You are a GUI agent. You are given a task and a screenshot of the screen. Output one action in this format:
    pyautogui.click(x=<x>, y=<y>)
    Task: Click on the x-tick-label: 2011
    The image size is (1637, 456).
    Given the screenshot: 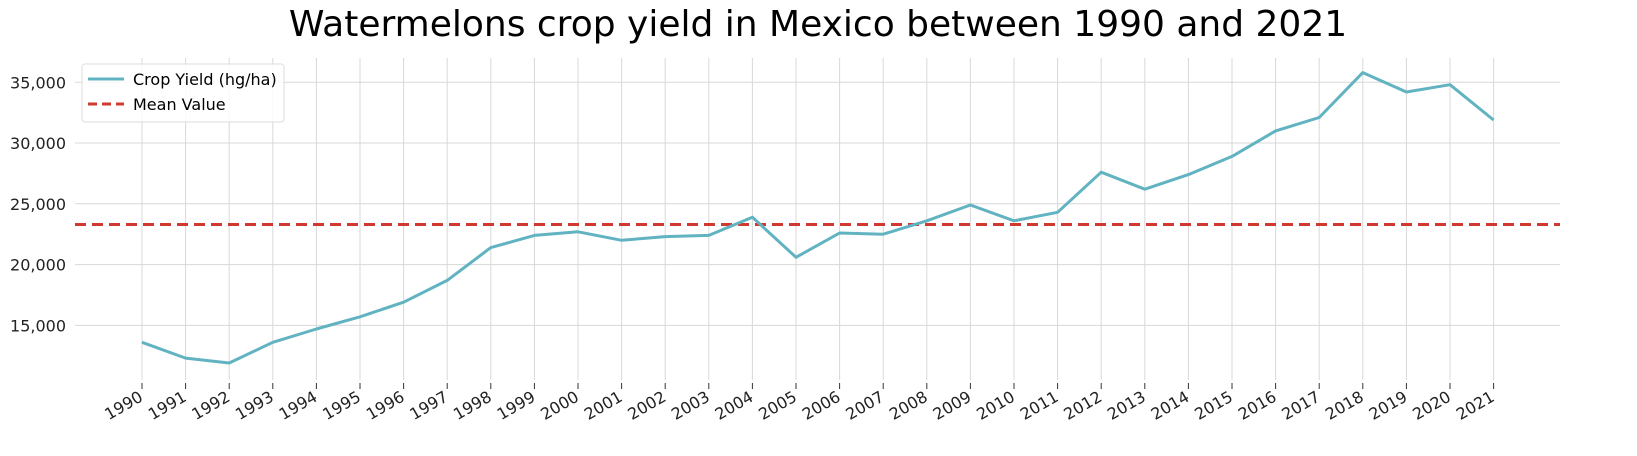 What is the action you would take?
    pyautogui.click(x=1039, y=405)
    